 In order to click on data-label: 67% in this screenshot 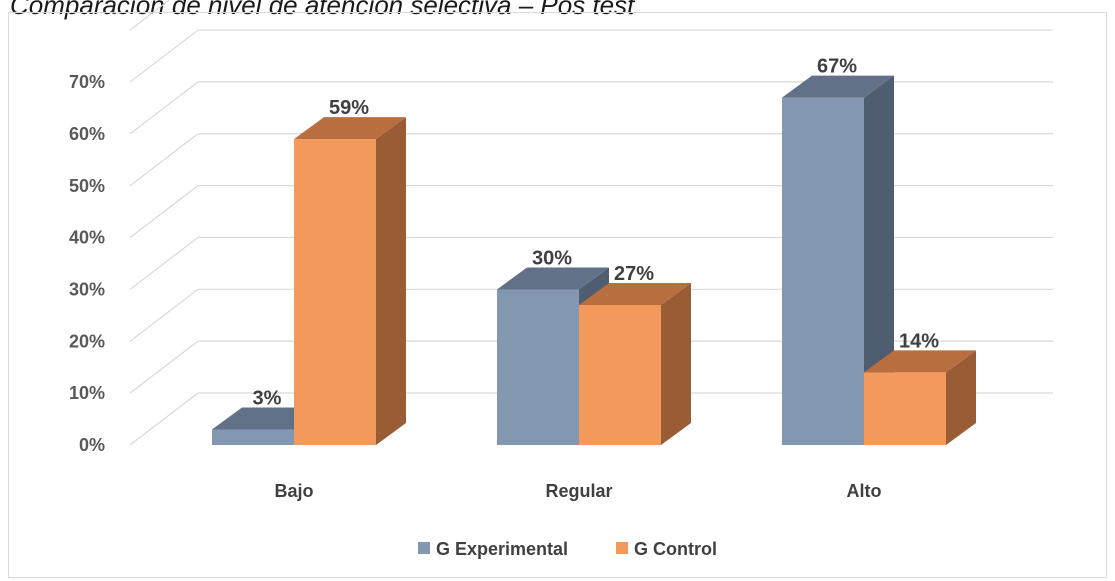, I will do `click(837, 67)`.